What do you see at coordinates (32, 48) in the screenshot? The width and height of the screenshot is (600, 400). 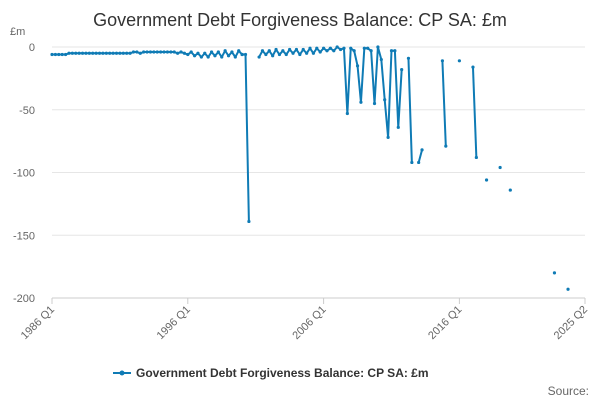 I see `y-tick-label: 0` at bounding box center [32, 48].